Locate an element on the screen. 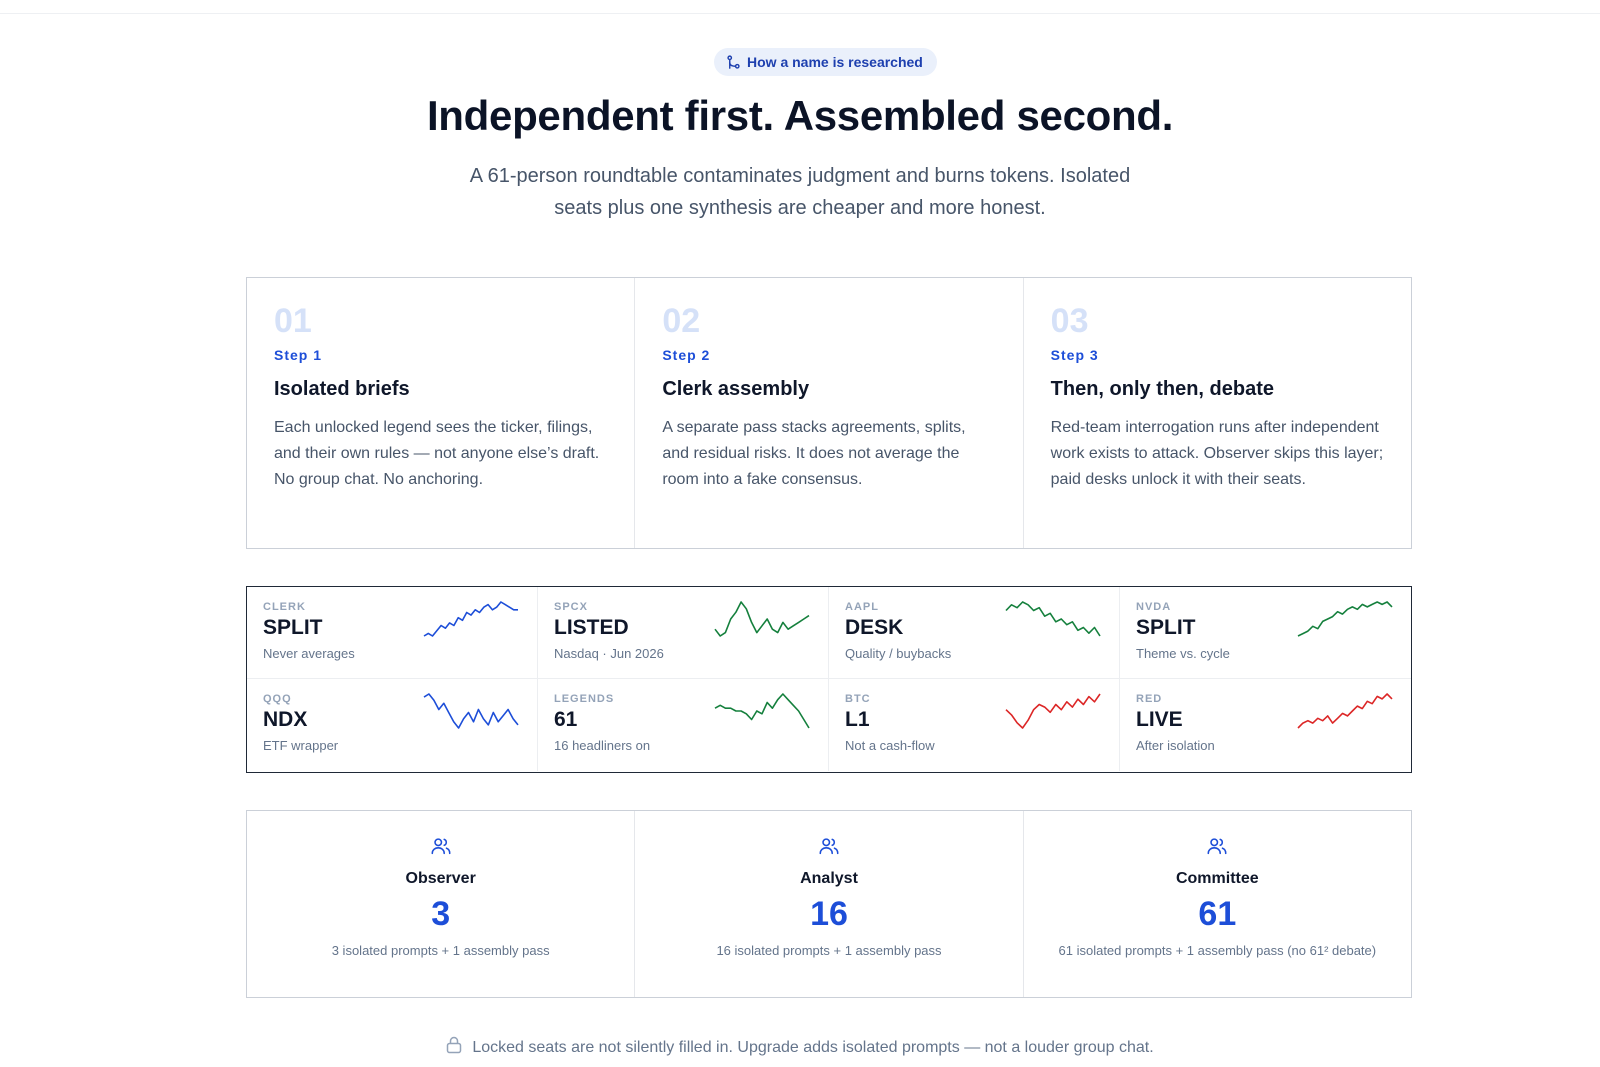 The height and width of the screenshot is (1067, 1600). ticker-value: LISTED is located at coordinates (591, 627).